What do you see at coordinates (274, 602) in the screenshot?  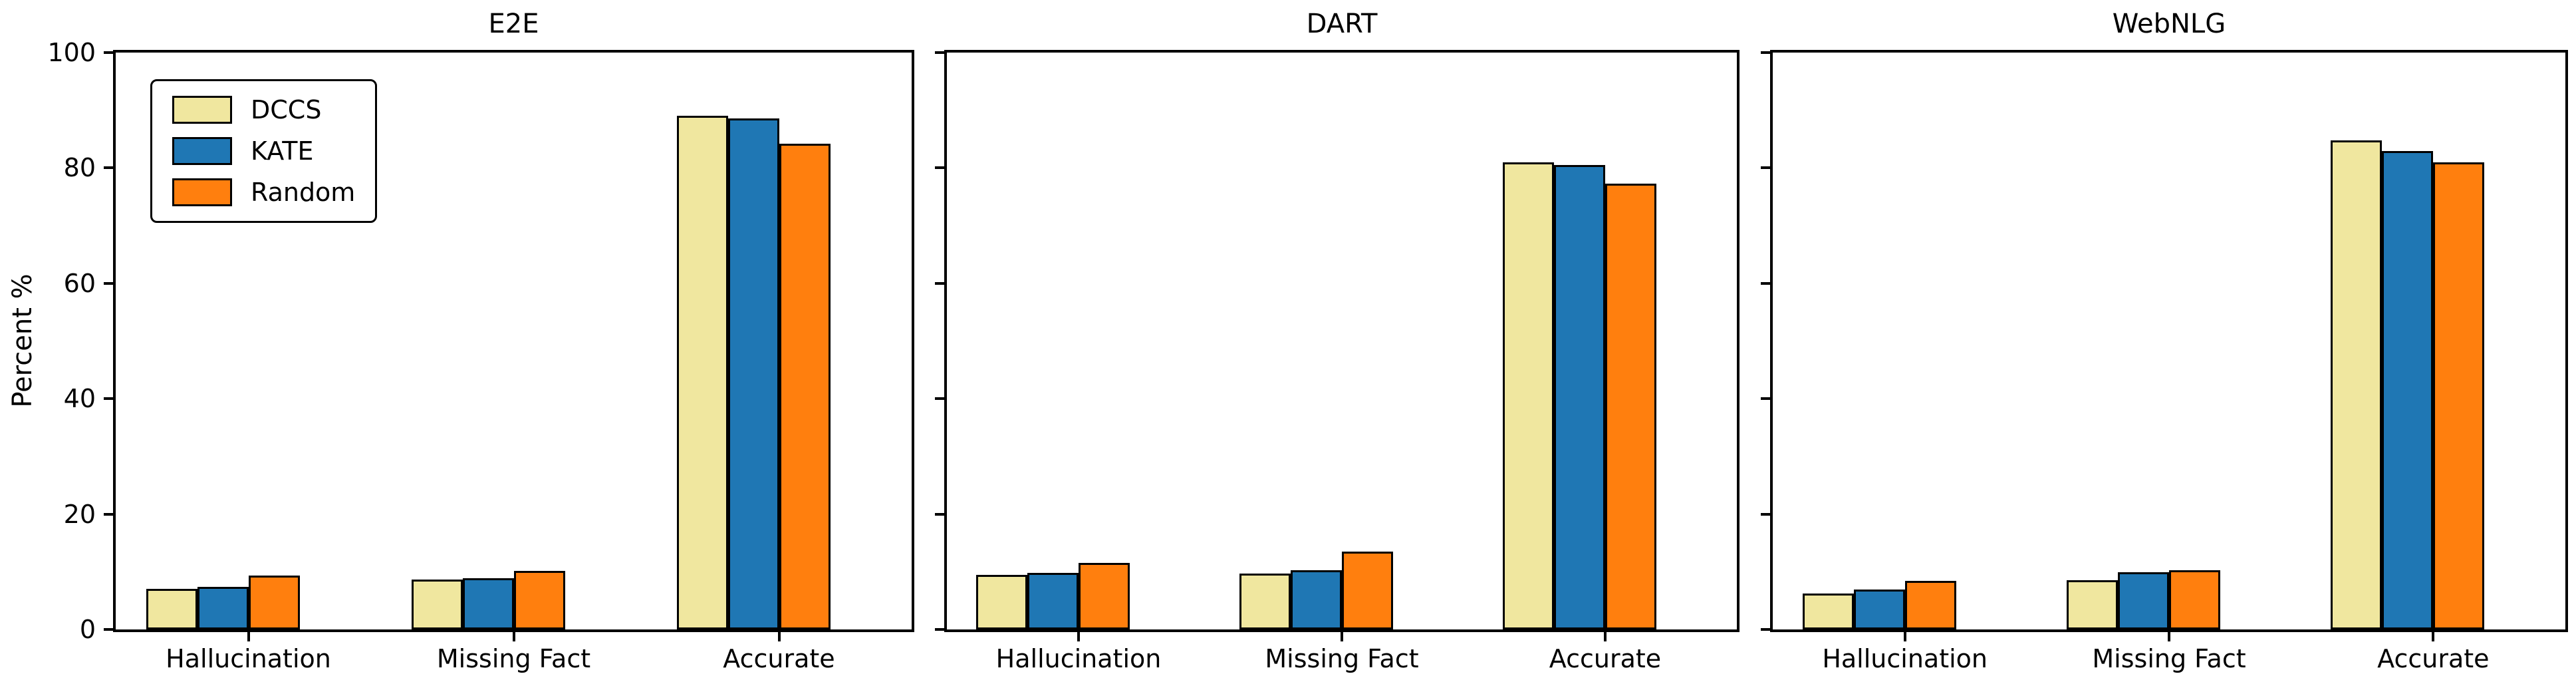 I see `bar-e2e-hallucination-random` at bounding box center [274, 602].